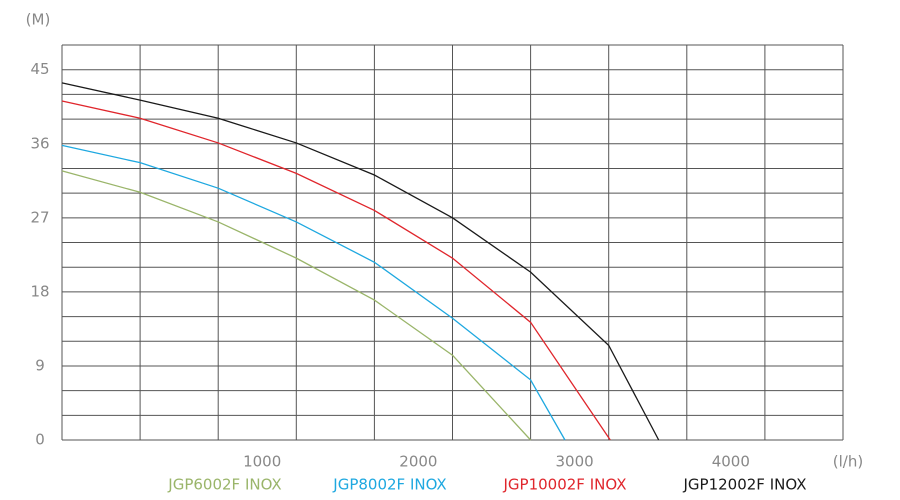 This screenshot has width=900, height=500. I want to click on x-tick-label: 2000, so click(418, 462).